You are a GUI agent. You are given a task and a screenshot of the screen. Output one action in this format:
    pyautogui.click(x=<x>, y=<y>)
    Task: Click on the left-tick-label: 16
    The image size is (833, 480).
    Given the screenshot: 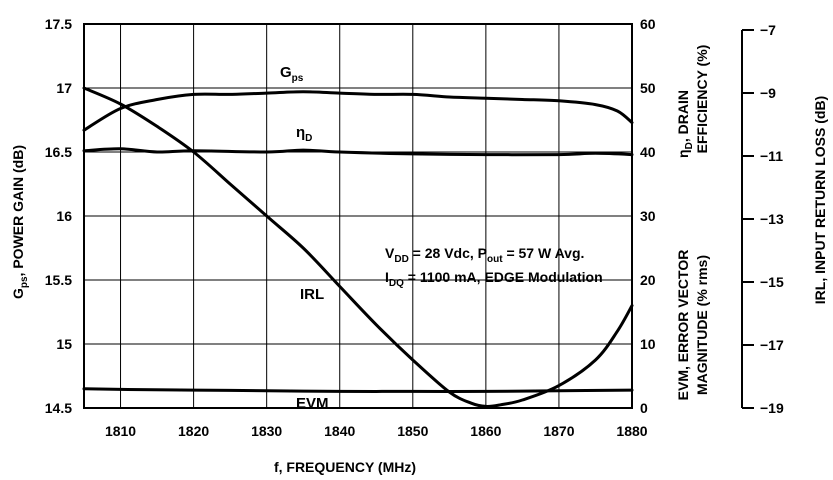 What is the action you would take?
    pyautogui.click(x=64, y=216)
    